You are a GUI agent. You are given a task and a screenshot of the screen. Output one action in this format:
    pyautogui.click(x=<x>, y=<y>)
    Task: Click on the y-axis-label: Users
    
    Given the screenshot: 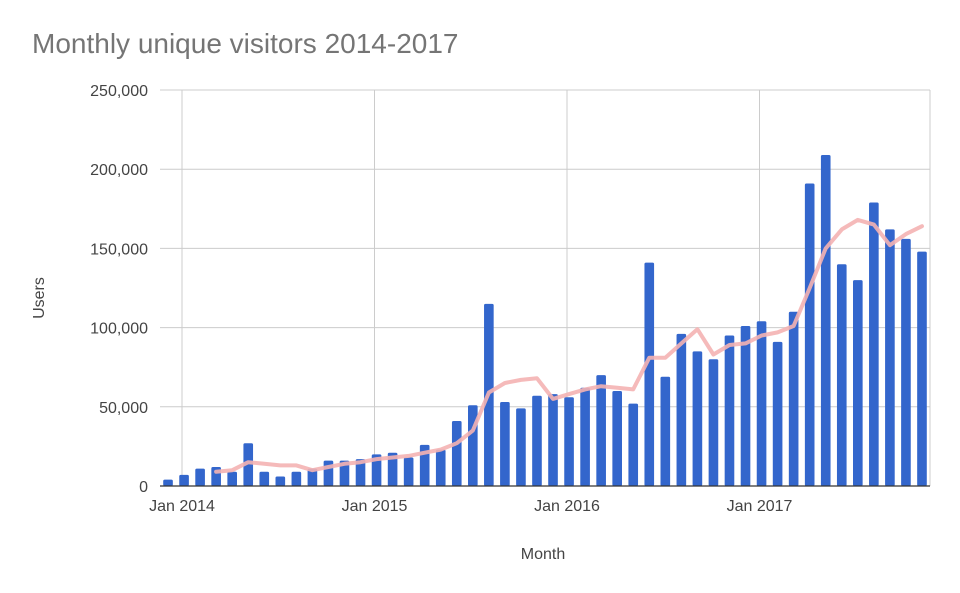 What is the action you would take?
    pyautogui.click(x=39, y=298)
    